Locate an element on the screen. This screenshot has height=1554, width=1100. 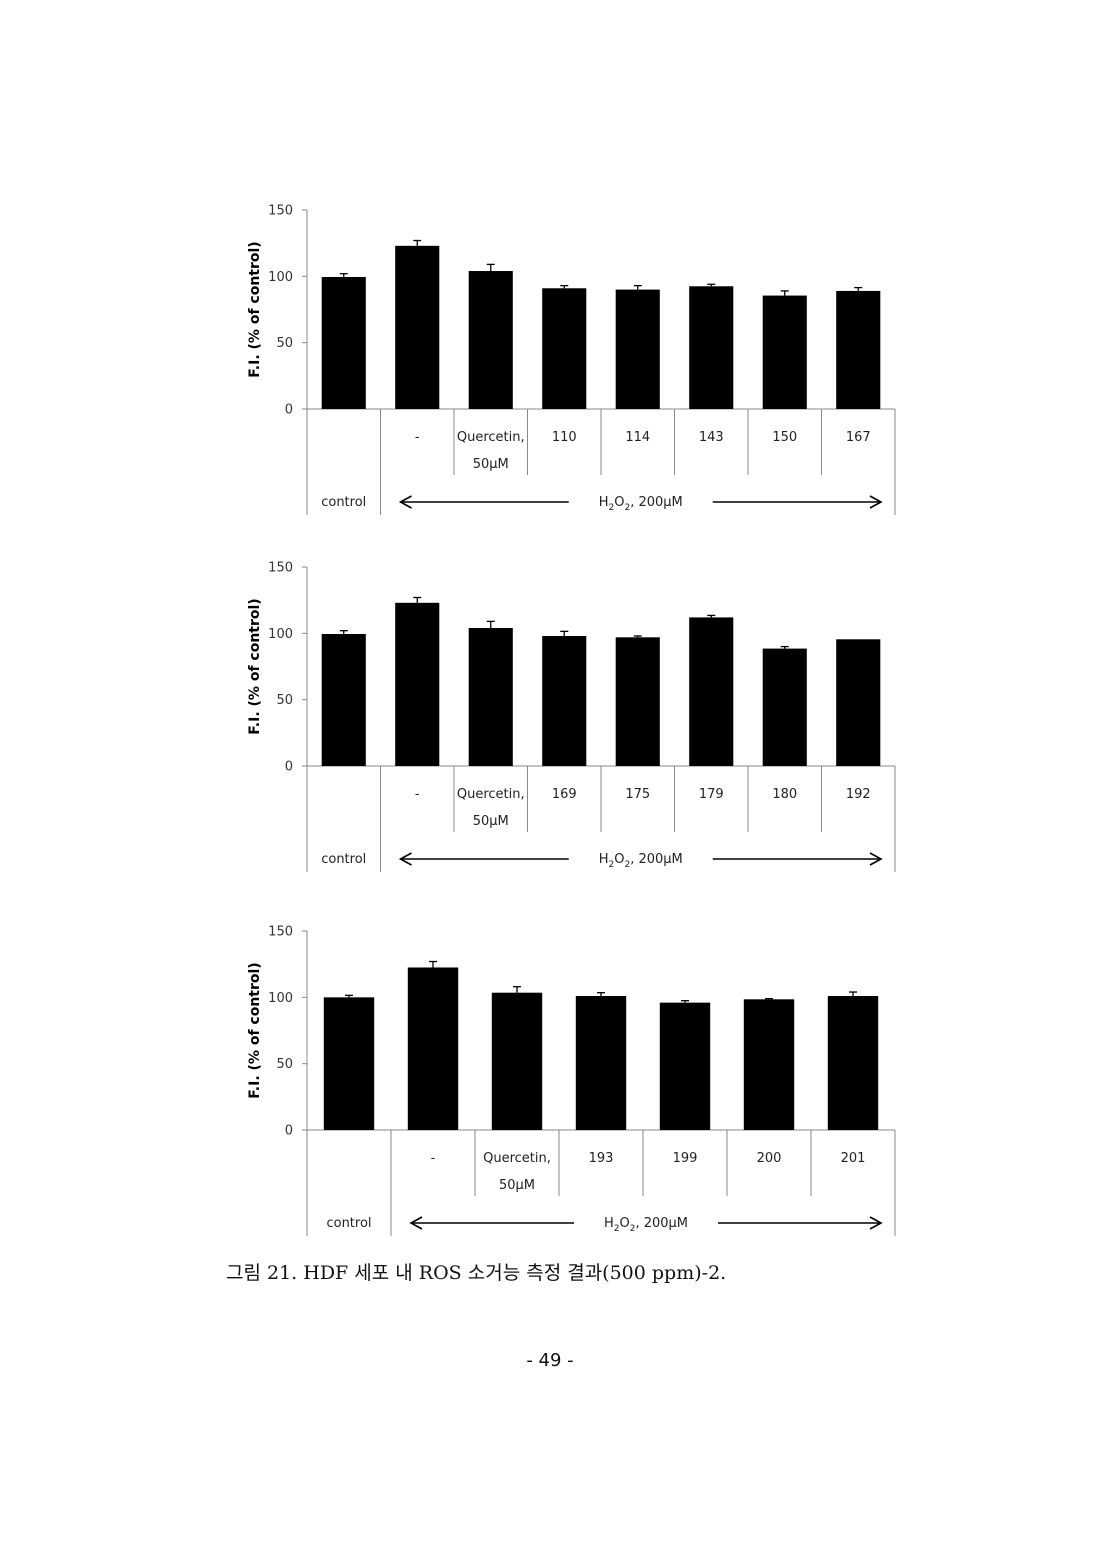
category-label: 199 is located at coordinates (685, 1158).